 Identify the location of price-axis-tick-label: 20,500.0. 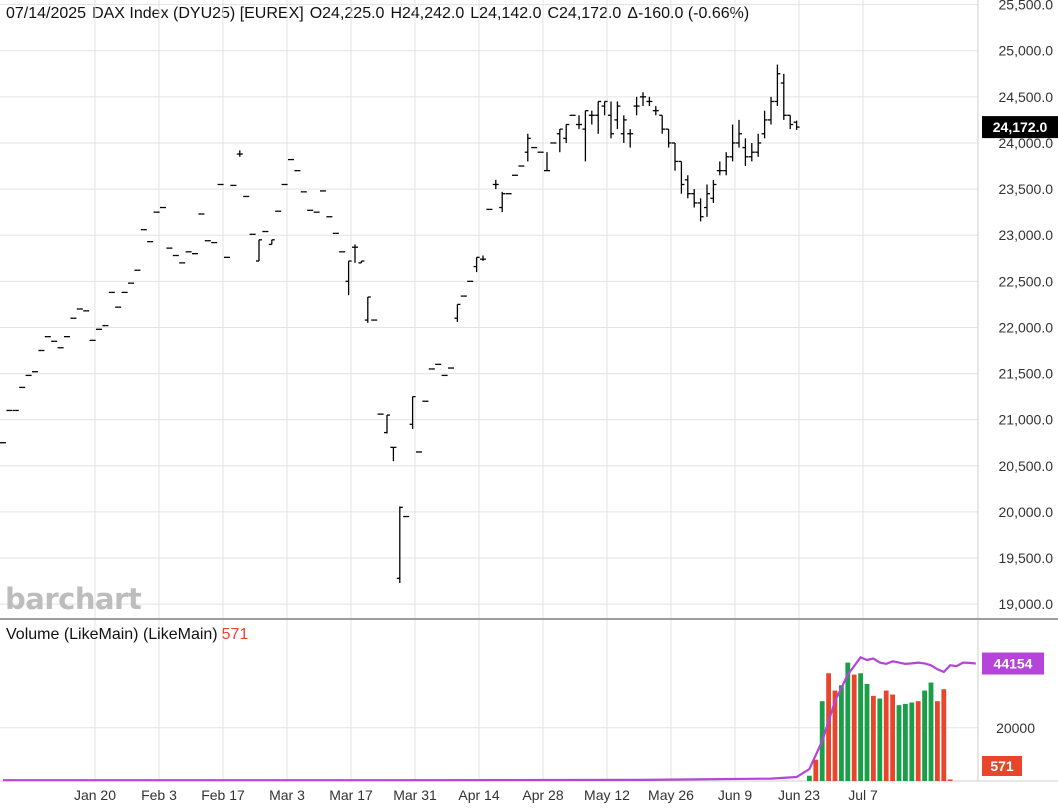
(1026, 466).